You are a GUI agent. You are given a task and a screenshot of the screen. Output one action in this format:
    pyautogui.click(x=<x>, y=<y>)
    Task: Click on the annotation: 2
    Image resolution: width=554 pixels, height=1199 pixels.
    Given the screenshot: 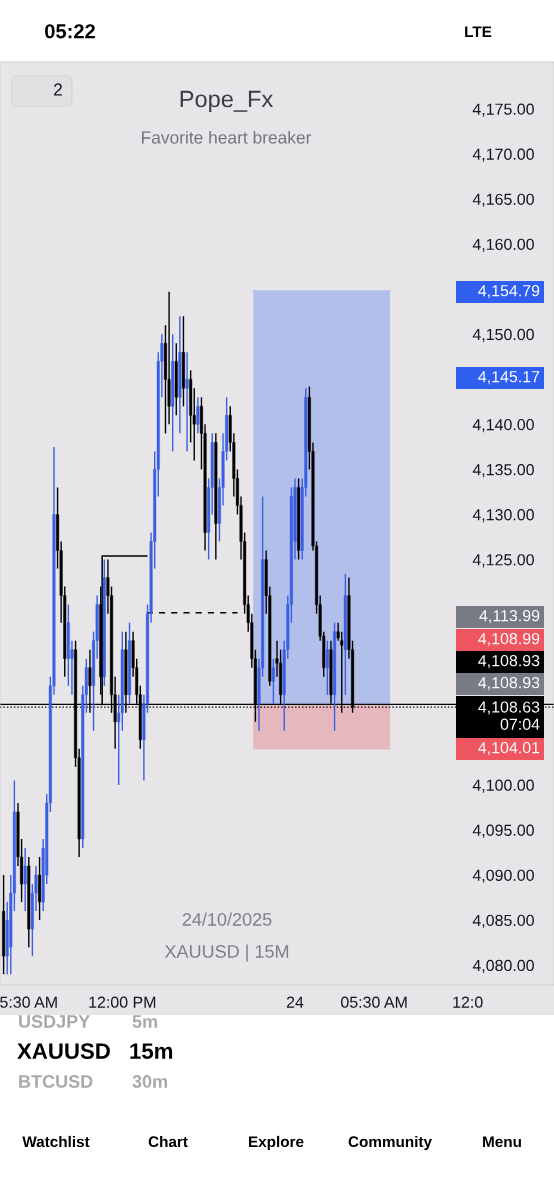 What is the action you would take?
    pyautogui.click(x=58, y=89)
    